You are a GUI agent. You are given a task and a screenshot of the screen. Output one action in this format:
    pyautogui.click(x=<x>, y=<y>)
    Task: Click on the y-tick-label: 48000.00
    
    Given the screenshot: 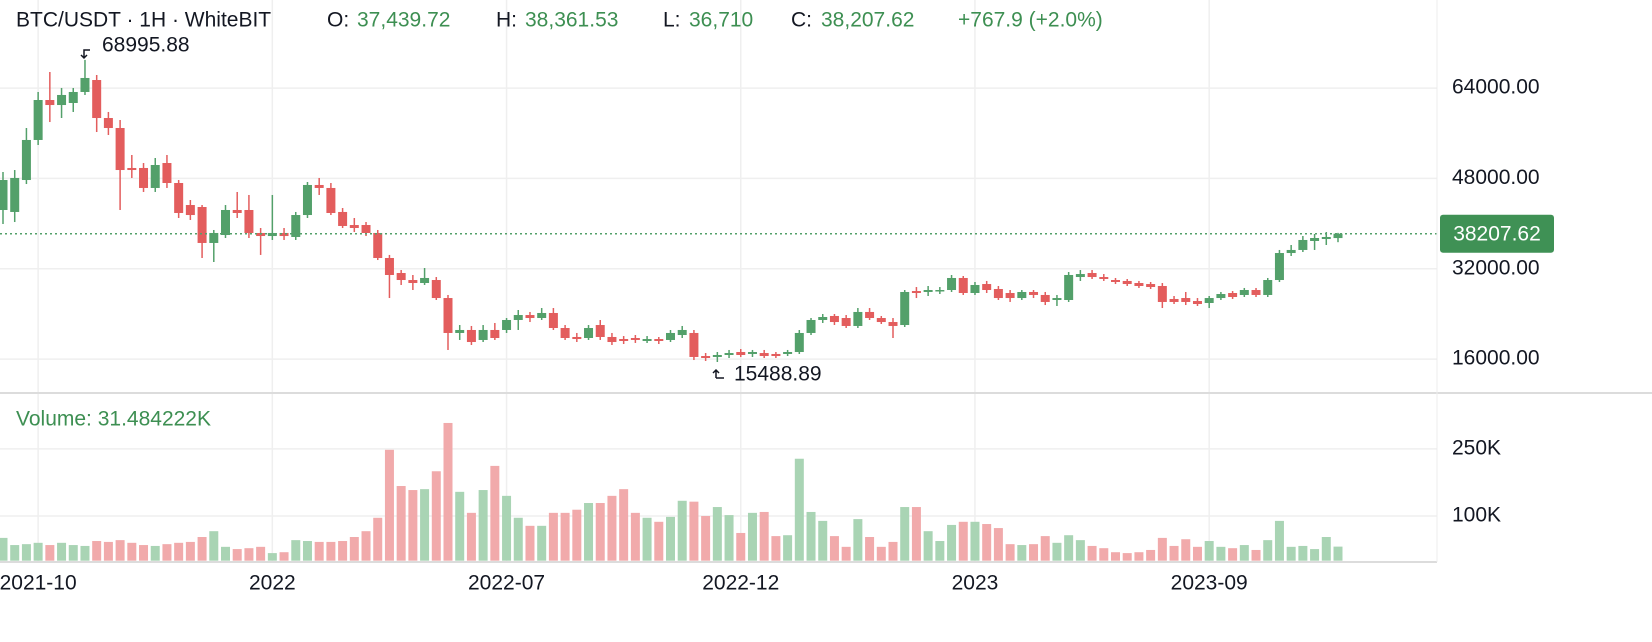 What is the action you would take?
    pyautogui.click(x=1496, y=177)
    